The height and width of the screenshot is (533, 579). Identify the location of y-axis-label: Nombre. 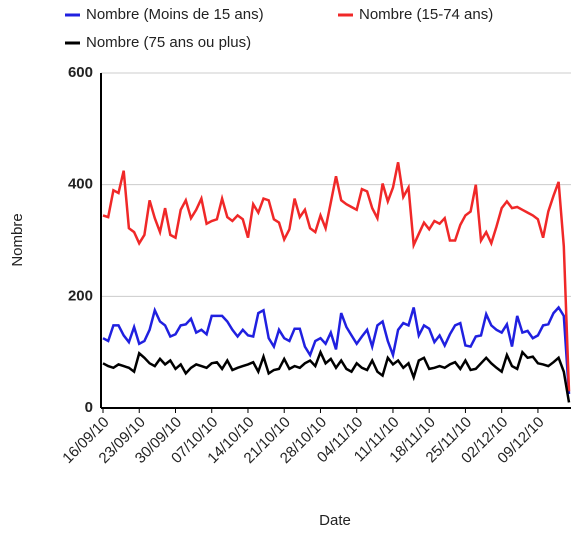
(17, 239).